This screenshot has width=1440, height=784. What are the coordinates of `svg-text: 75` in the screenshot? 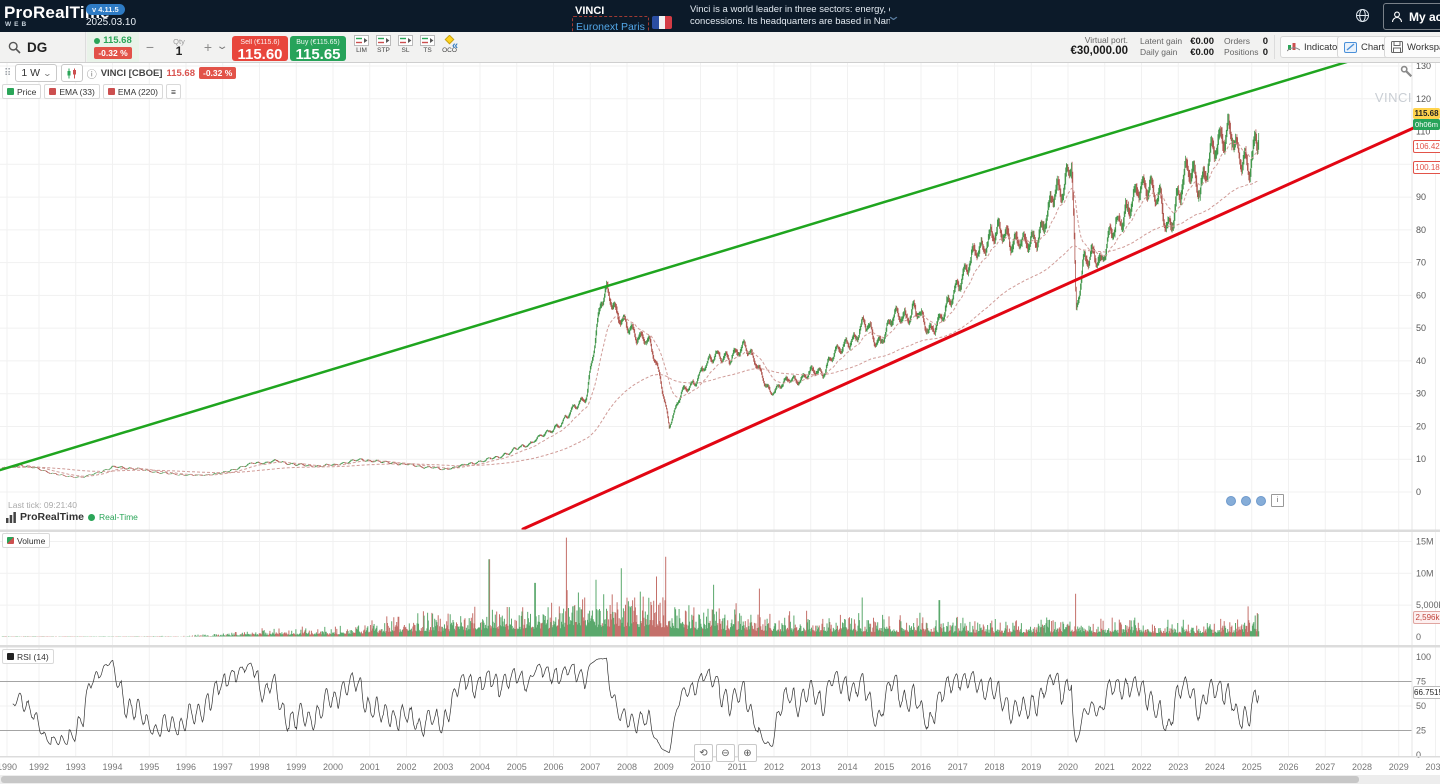 It's located at (1421, 682).